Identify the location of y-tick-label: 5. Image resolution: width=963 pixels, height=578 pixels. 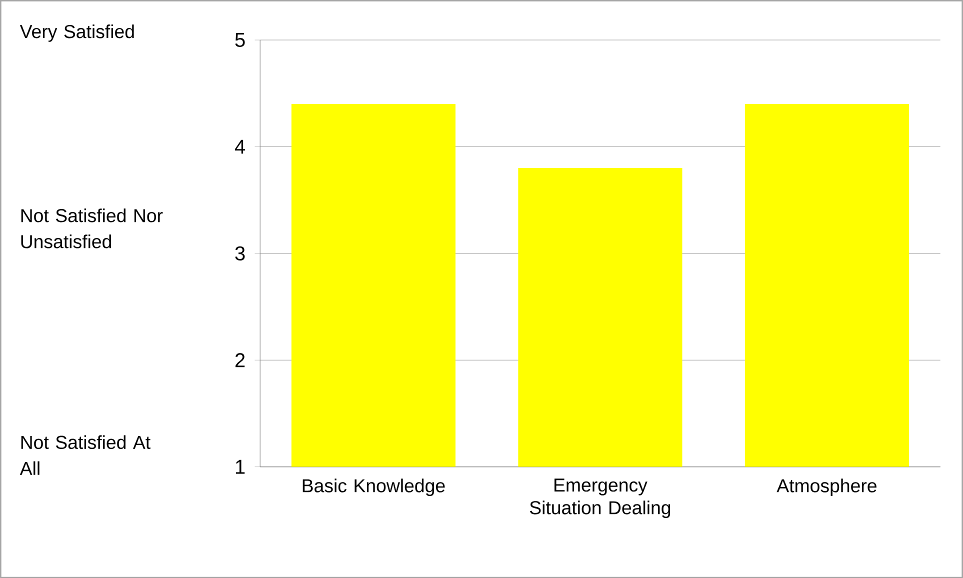
(240, 39).